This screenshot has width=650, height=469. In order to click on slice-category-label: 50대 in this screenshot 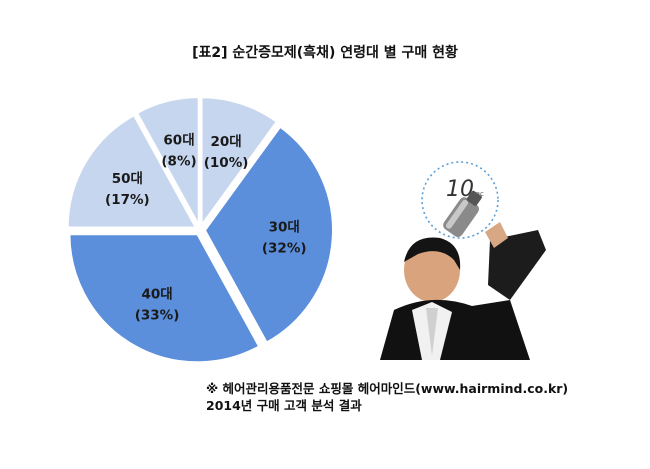, I will do `click(127, 179)`.